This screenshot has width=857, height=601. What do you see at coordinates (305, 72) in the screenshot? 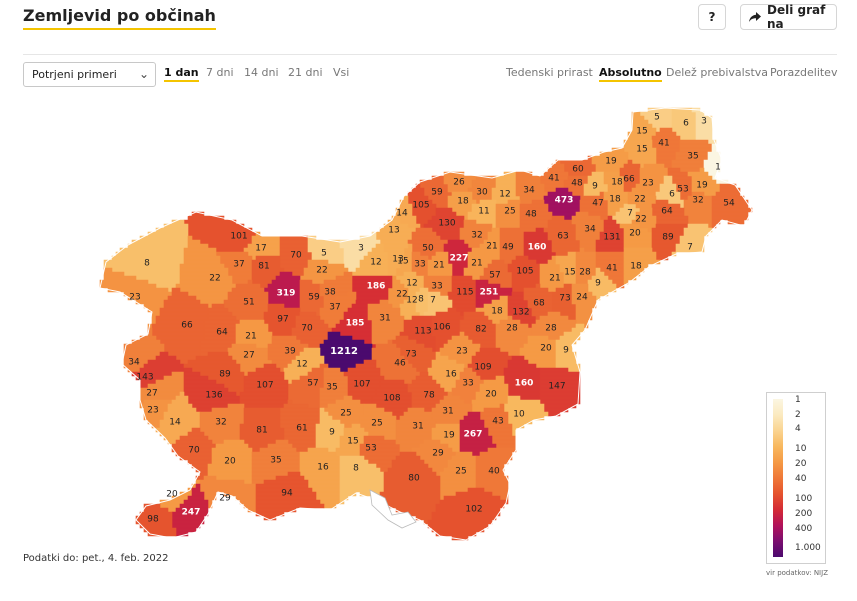
I see `tab-period-21d: 21 dni` at bounding box center [305, 72].